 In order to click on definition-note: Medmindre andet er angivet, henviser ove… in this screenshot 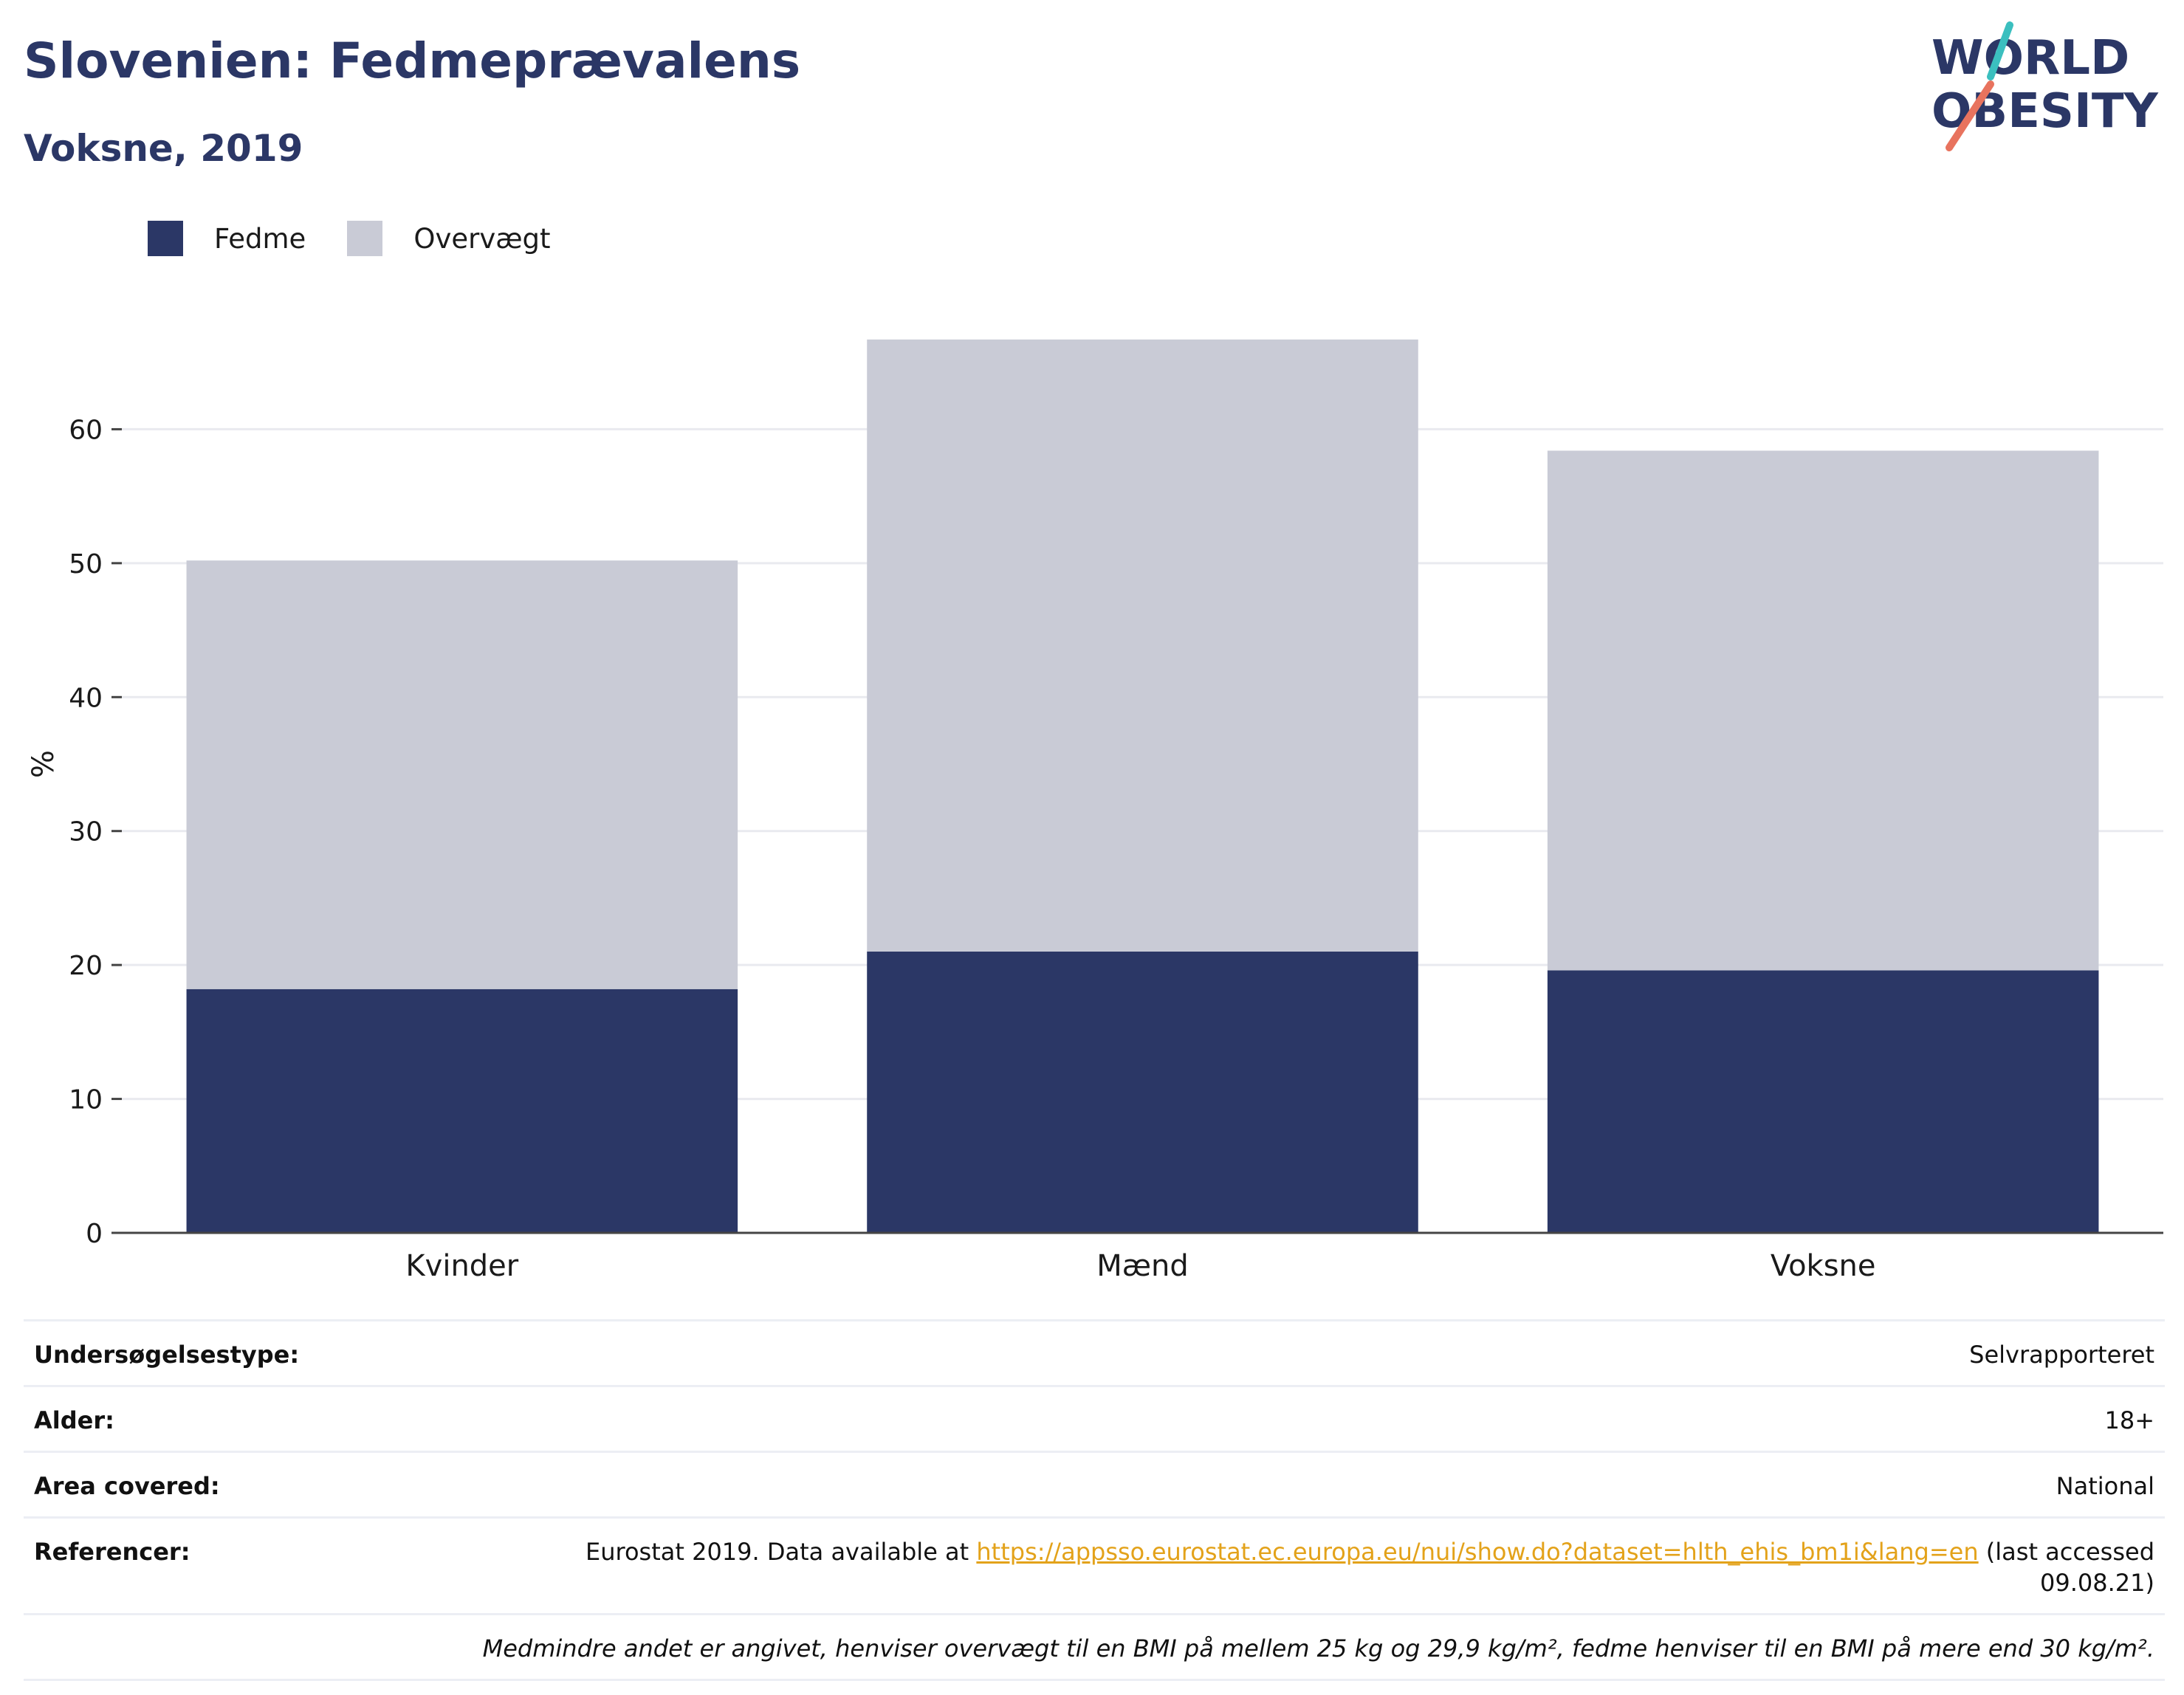, I will do `click(1318, 1648)`.